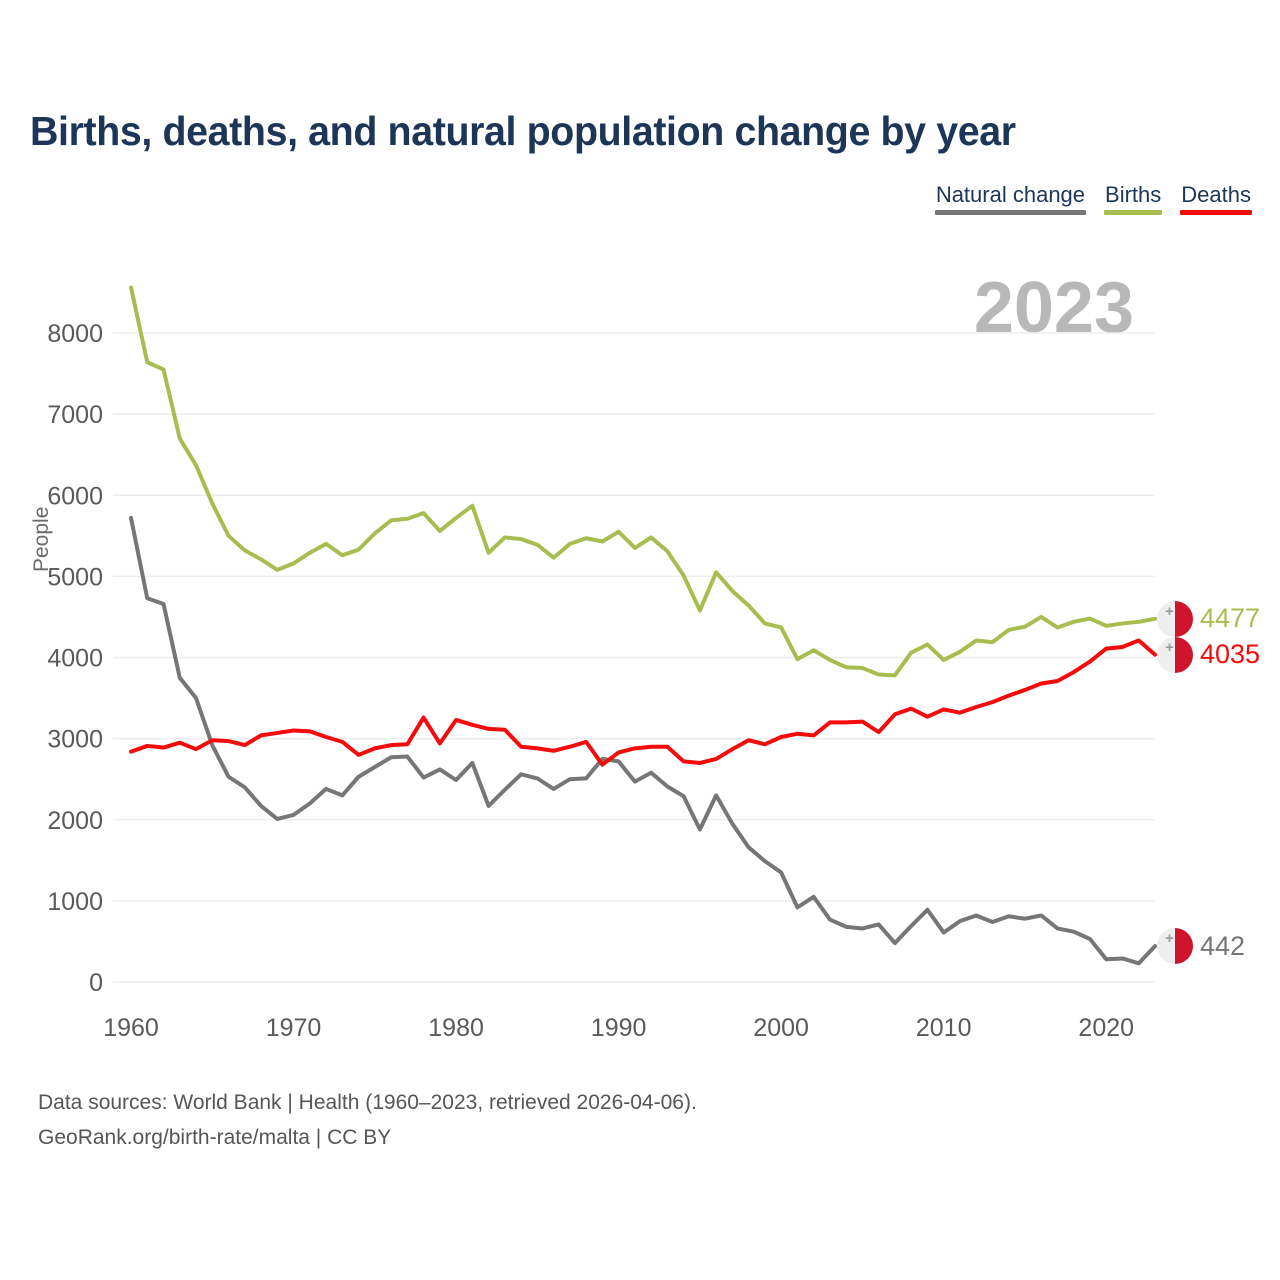  What do you see at coordinates (1223, 945) in the screenshot?
I see `end-value-natural-change: 442` at bounding box center [1223, 945].